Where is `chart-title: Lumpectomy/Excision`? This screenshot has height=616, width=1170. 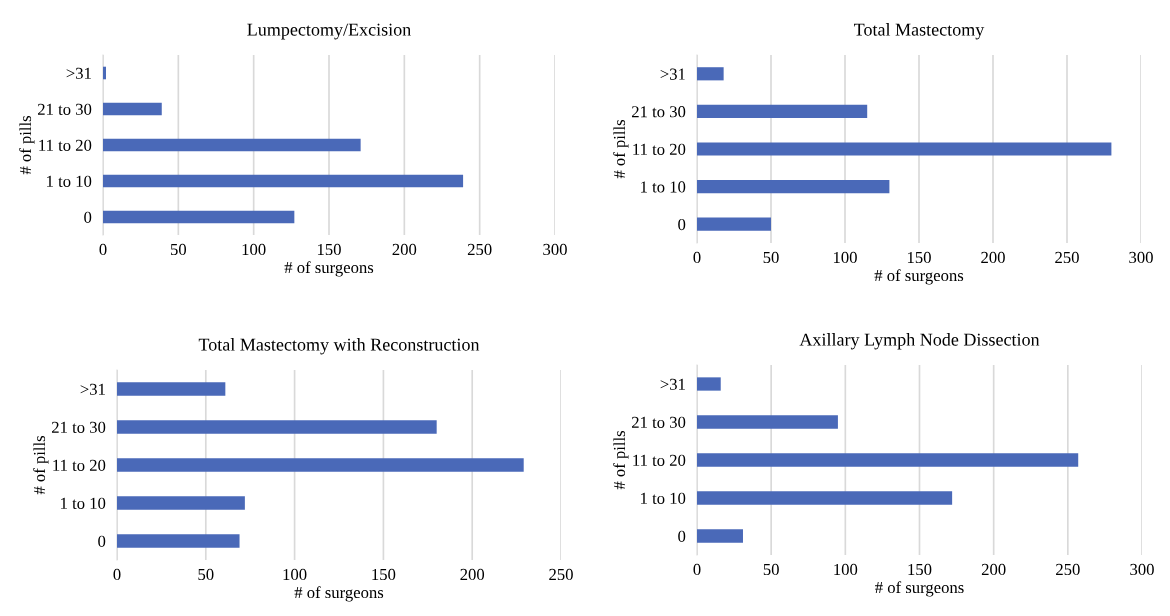 chart-title: Lumpectomy/Excision is located at coordinates (329, 31).